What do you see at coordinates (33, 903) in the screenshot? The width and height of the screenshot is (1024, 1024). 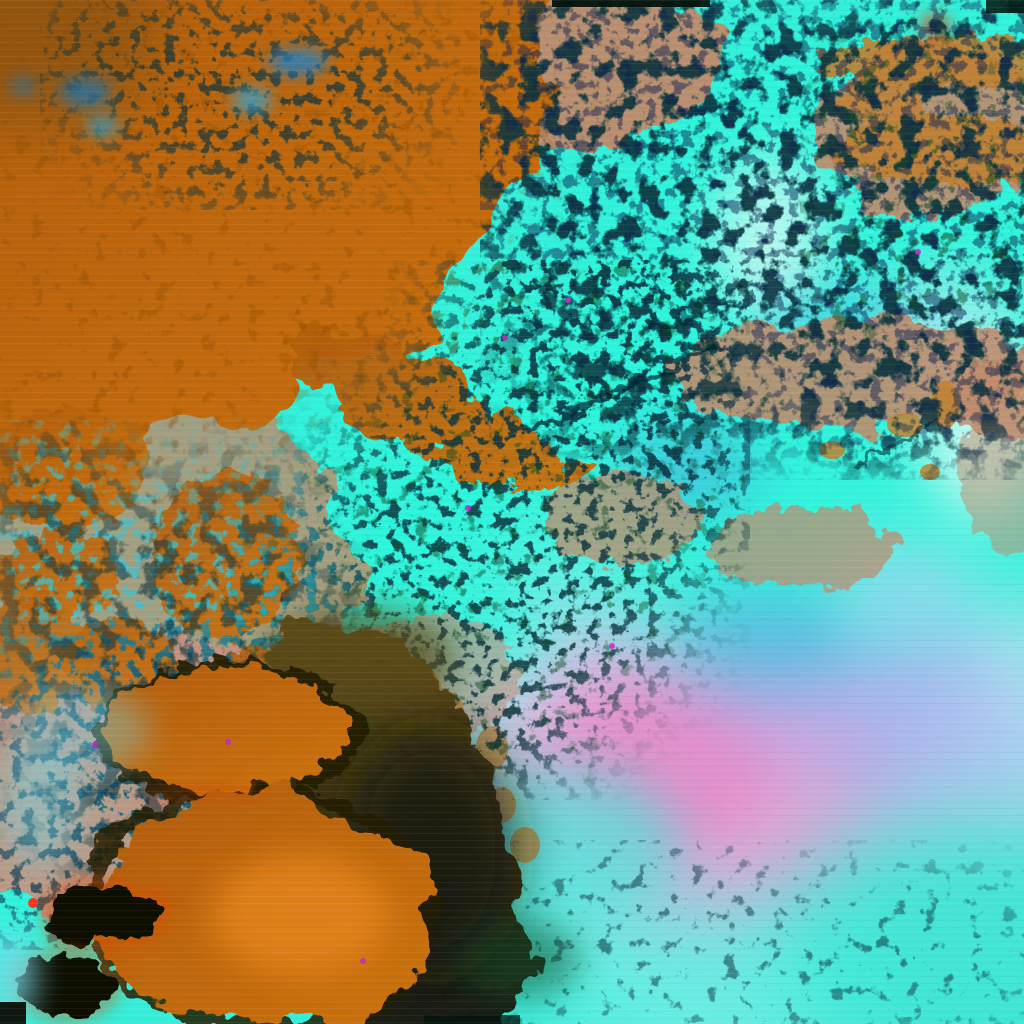 I see `red-spot` at bounding box center [33, 903].